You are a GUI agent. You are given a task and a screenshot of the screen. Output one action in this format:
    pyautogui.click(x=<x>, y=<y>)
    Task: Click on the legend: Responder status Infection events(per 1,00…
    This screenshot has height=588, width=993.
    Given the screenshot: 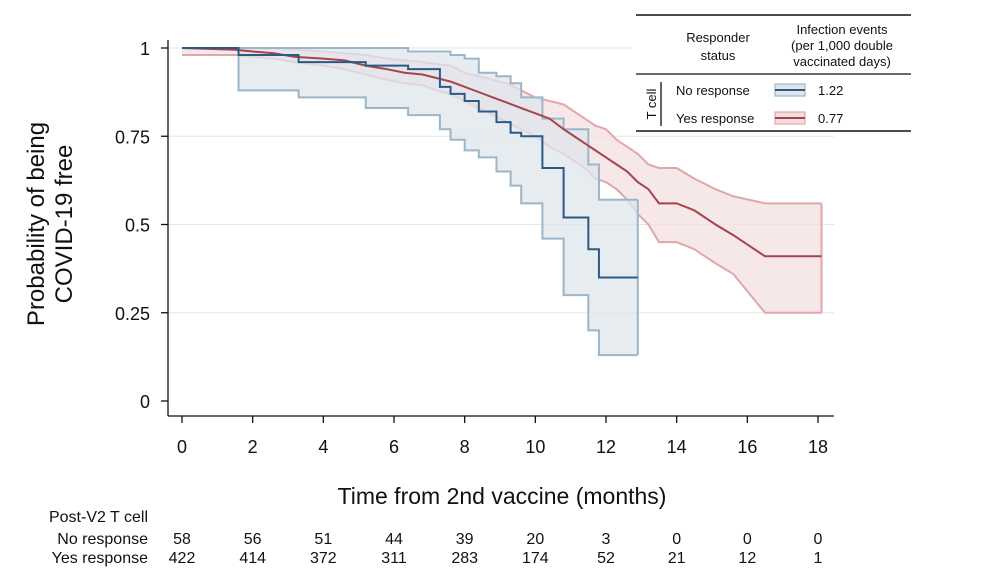 What is the action you would take?
    pyautogui.click(x=772, y=73)
    